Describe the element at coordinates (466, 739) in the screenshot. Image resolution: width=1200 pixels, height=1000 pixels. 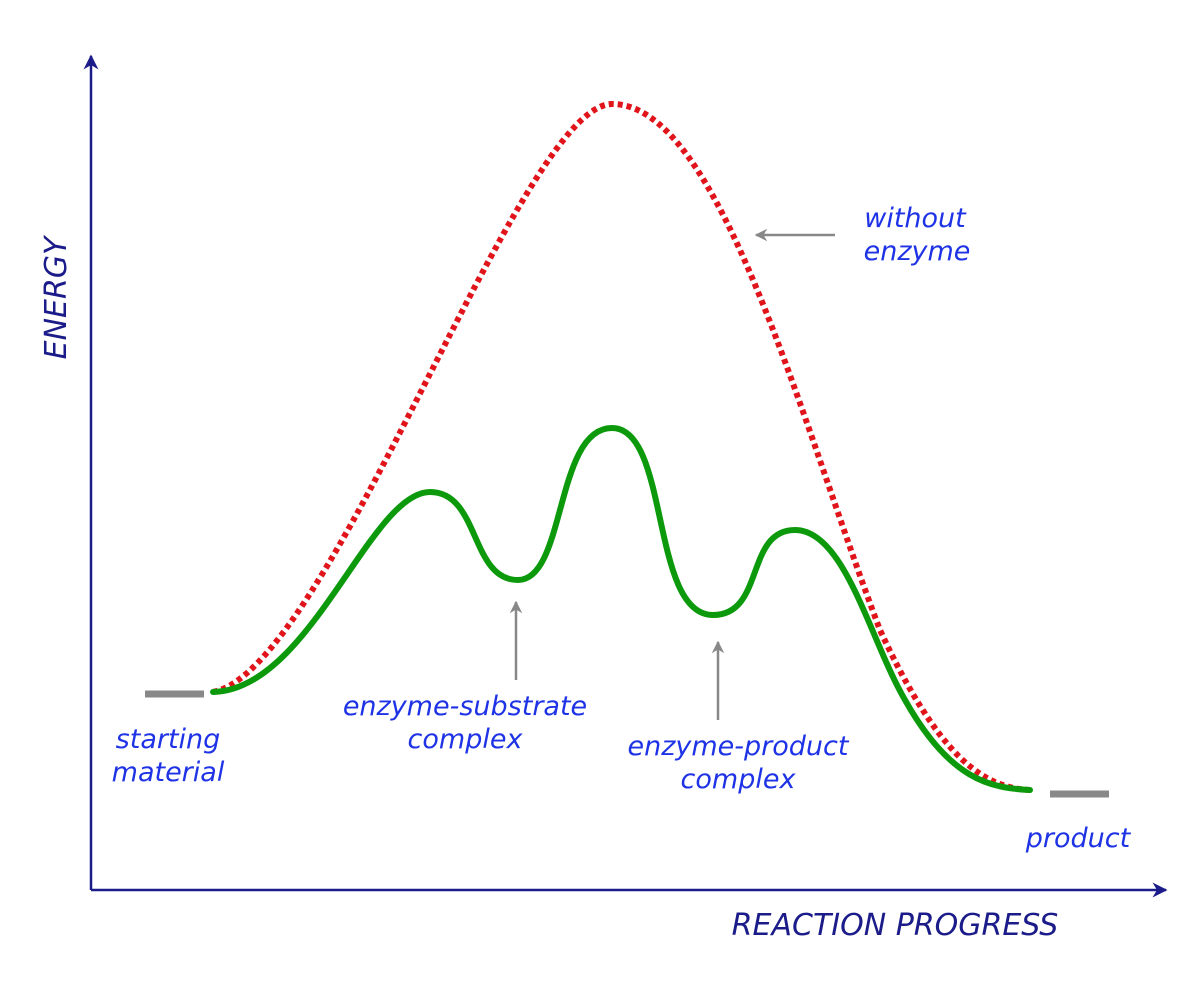
I see `enzyme-substrate-label-line2: complex` at that location.